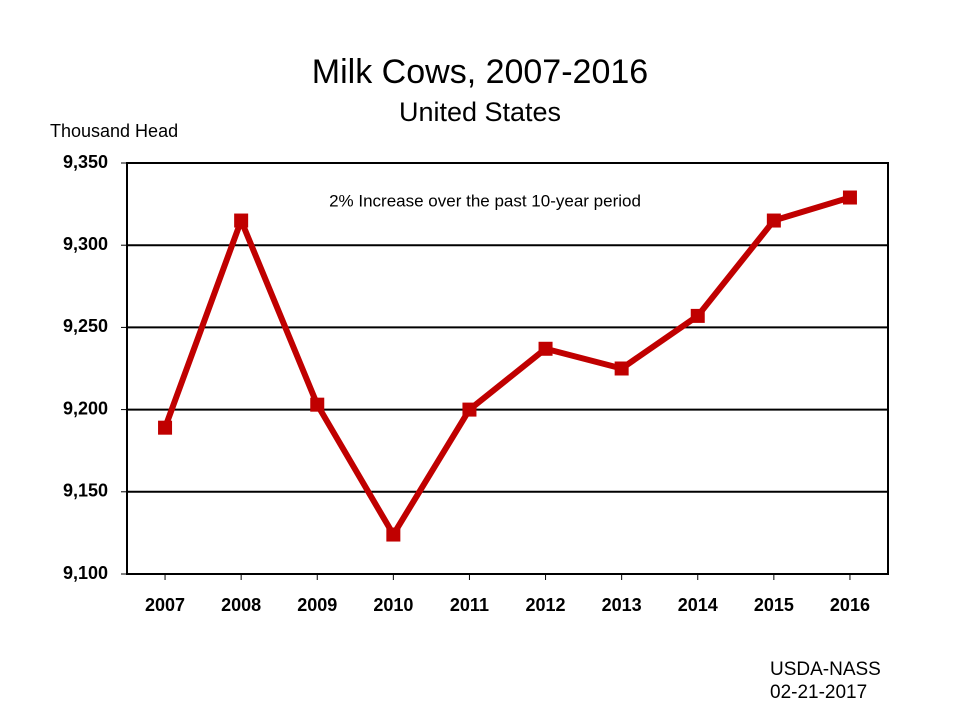  What do you see at coordinates (774, 605) in the screenshot?
I see `x-tick-label: 2015` at bounding box center [774, 605].